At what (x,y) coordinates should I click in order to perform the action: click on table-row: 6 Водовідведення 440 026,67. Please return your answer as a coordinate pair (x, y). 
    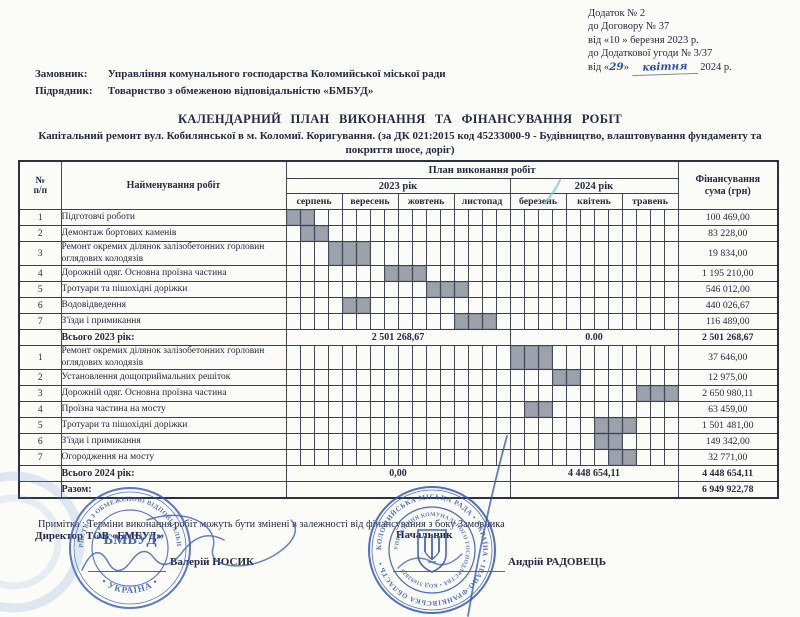
    Looking at the image, I should click on (398, 305).